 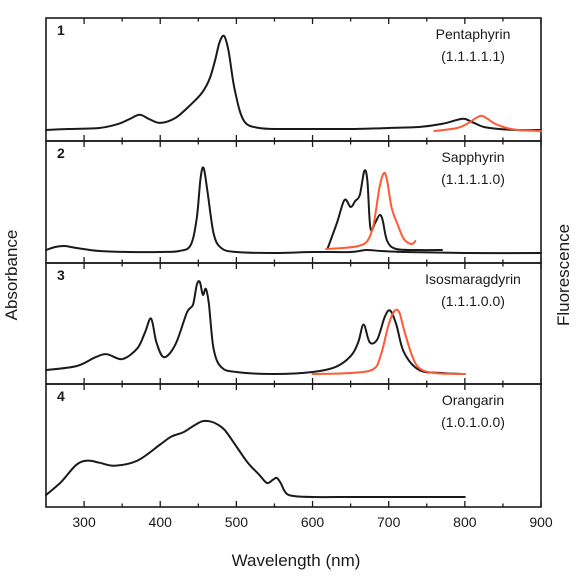 I want to click on x-axis-label: Wavelength (nm), so click(x=296, y=560).